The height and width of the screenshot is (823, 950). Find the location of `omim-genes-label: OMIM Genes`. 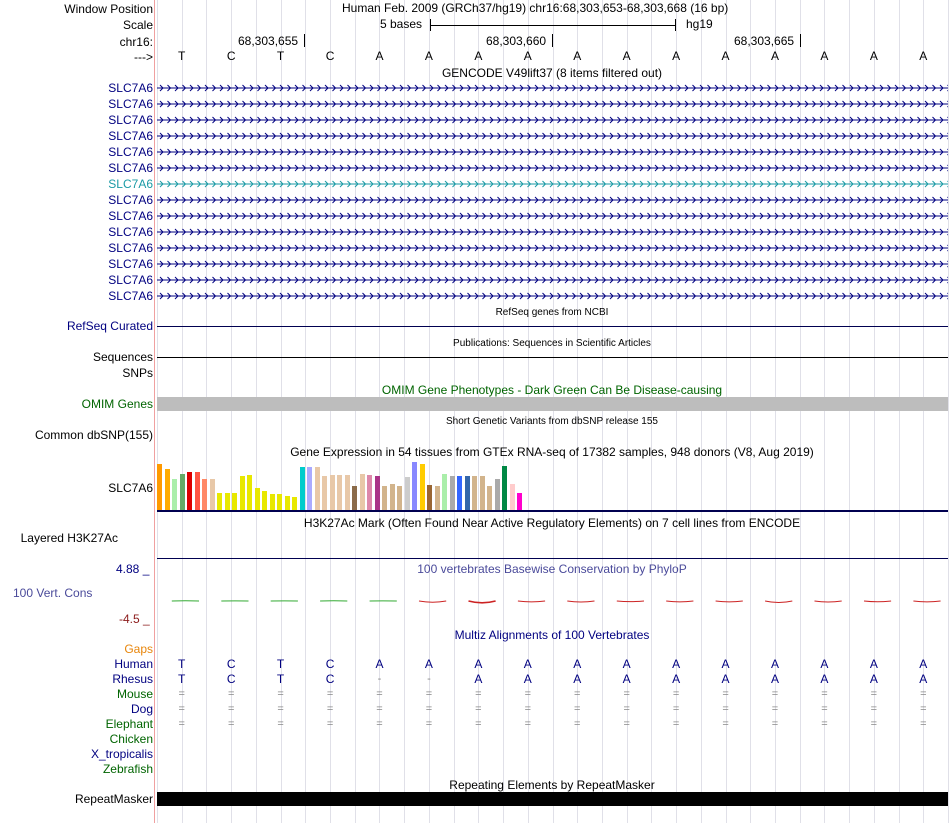

omim-genes-label: OMIM Genes is located at coordinates (117, 404).